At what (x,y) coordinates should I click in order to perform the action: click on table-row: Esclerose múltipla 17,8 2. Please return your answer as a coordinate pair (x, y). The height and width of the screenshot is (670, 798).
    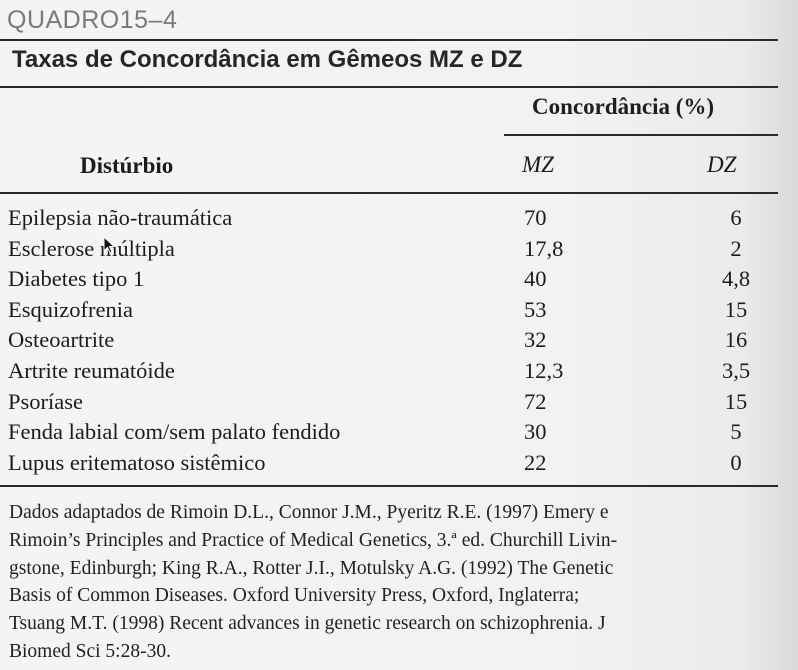
    Looking at the image, I should click on (395, 250).